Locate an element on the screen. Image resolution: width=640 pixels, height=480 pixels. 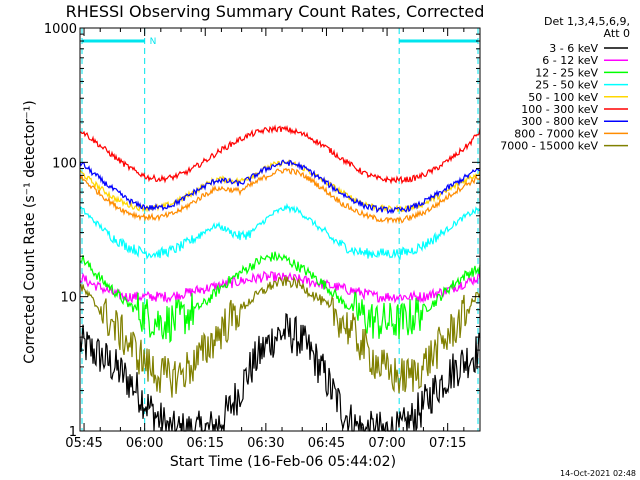
legend-label: 100 - 300 keV is located at coordinates (559, 109).